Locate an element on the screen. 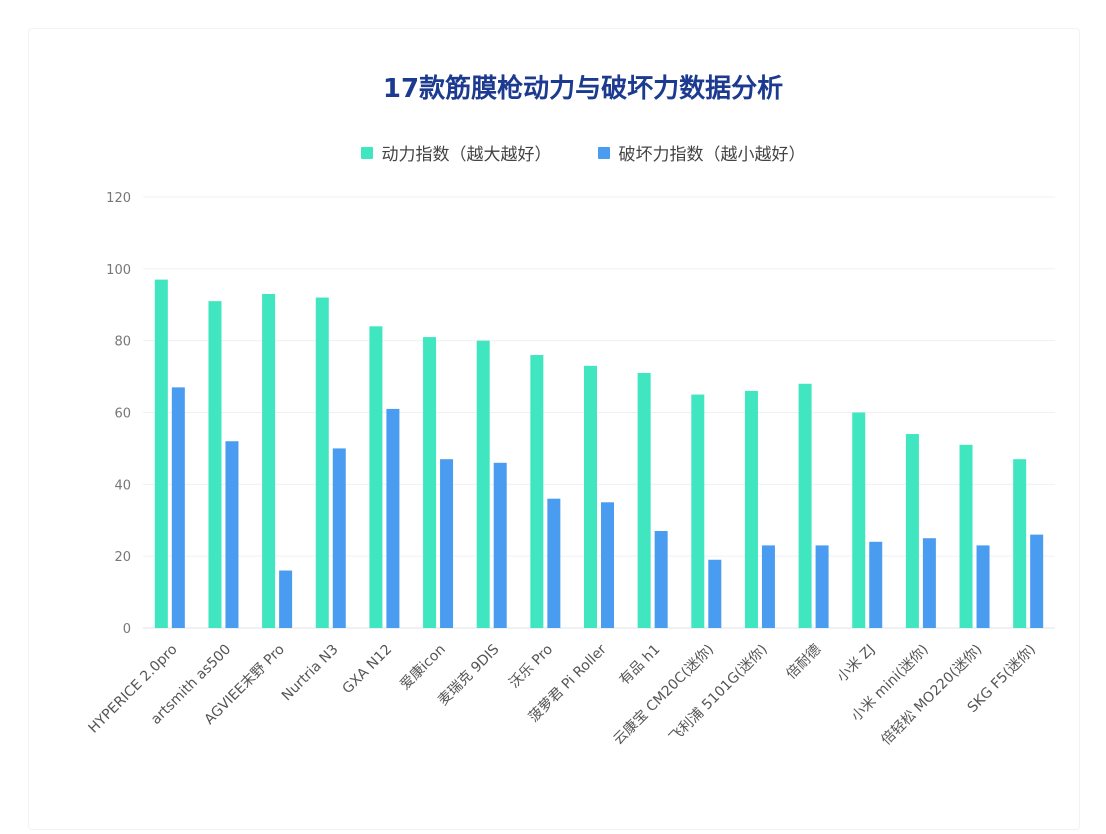 This screenshot has width=1106, height=834. x-tick-label: 沃乐 Pro is located at coordinates (531, 667).